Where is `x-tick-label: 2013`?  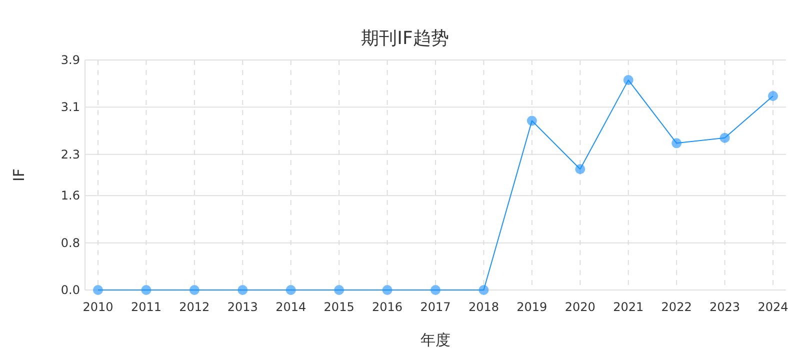 x-tick-label: 2013 is located at coordinates (242, 307).